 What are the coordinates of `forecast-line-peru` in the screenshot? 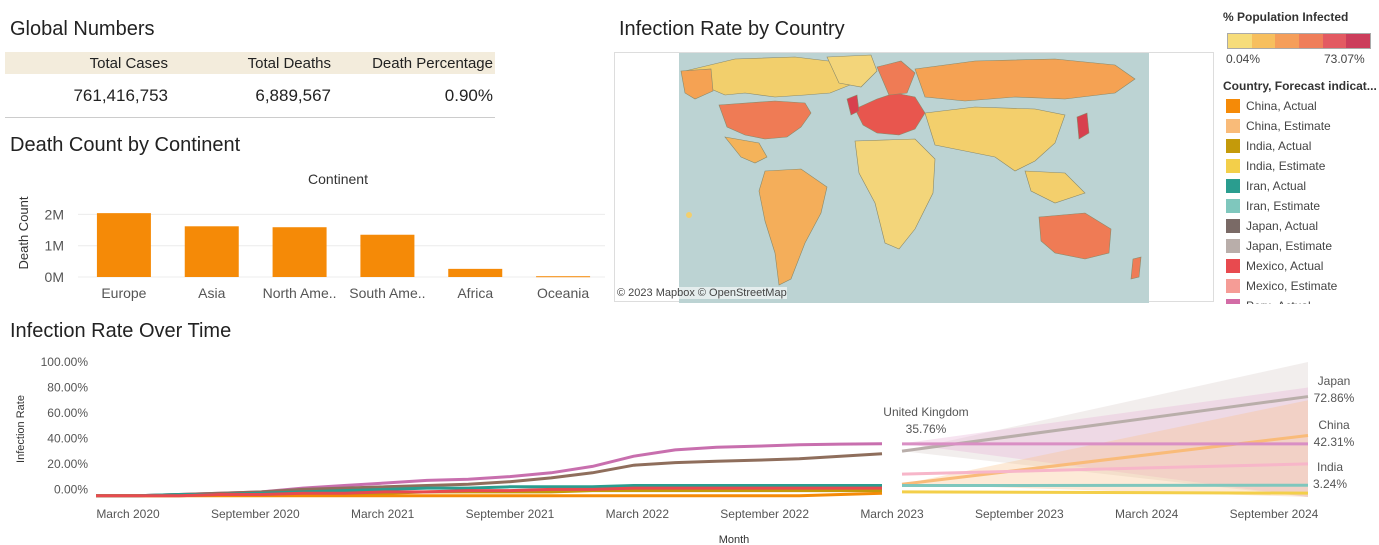 It's located at (1105, 469).